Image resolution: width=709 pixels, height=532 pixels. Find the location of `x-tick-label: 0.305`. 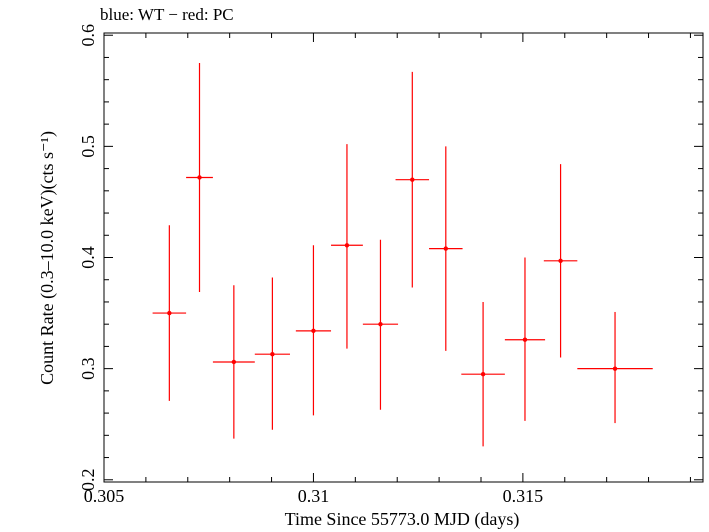

x-tick-label: 0.305 is located at coordinates (104, 496).